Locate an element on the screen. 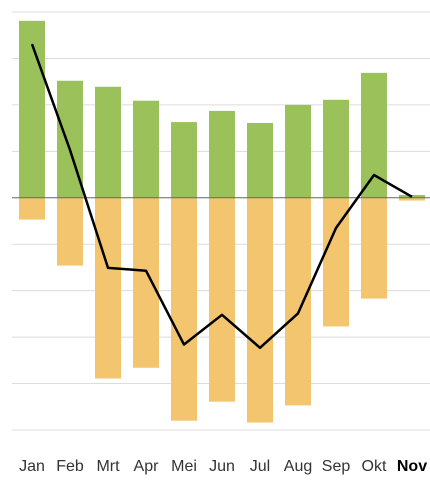  x-tick-label: Okt is located at coordinates (374, 466).